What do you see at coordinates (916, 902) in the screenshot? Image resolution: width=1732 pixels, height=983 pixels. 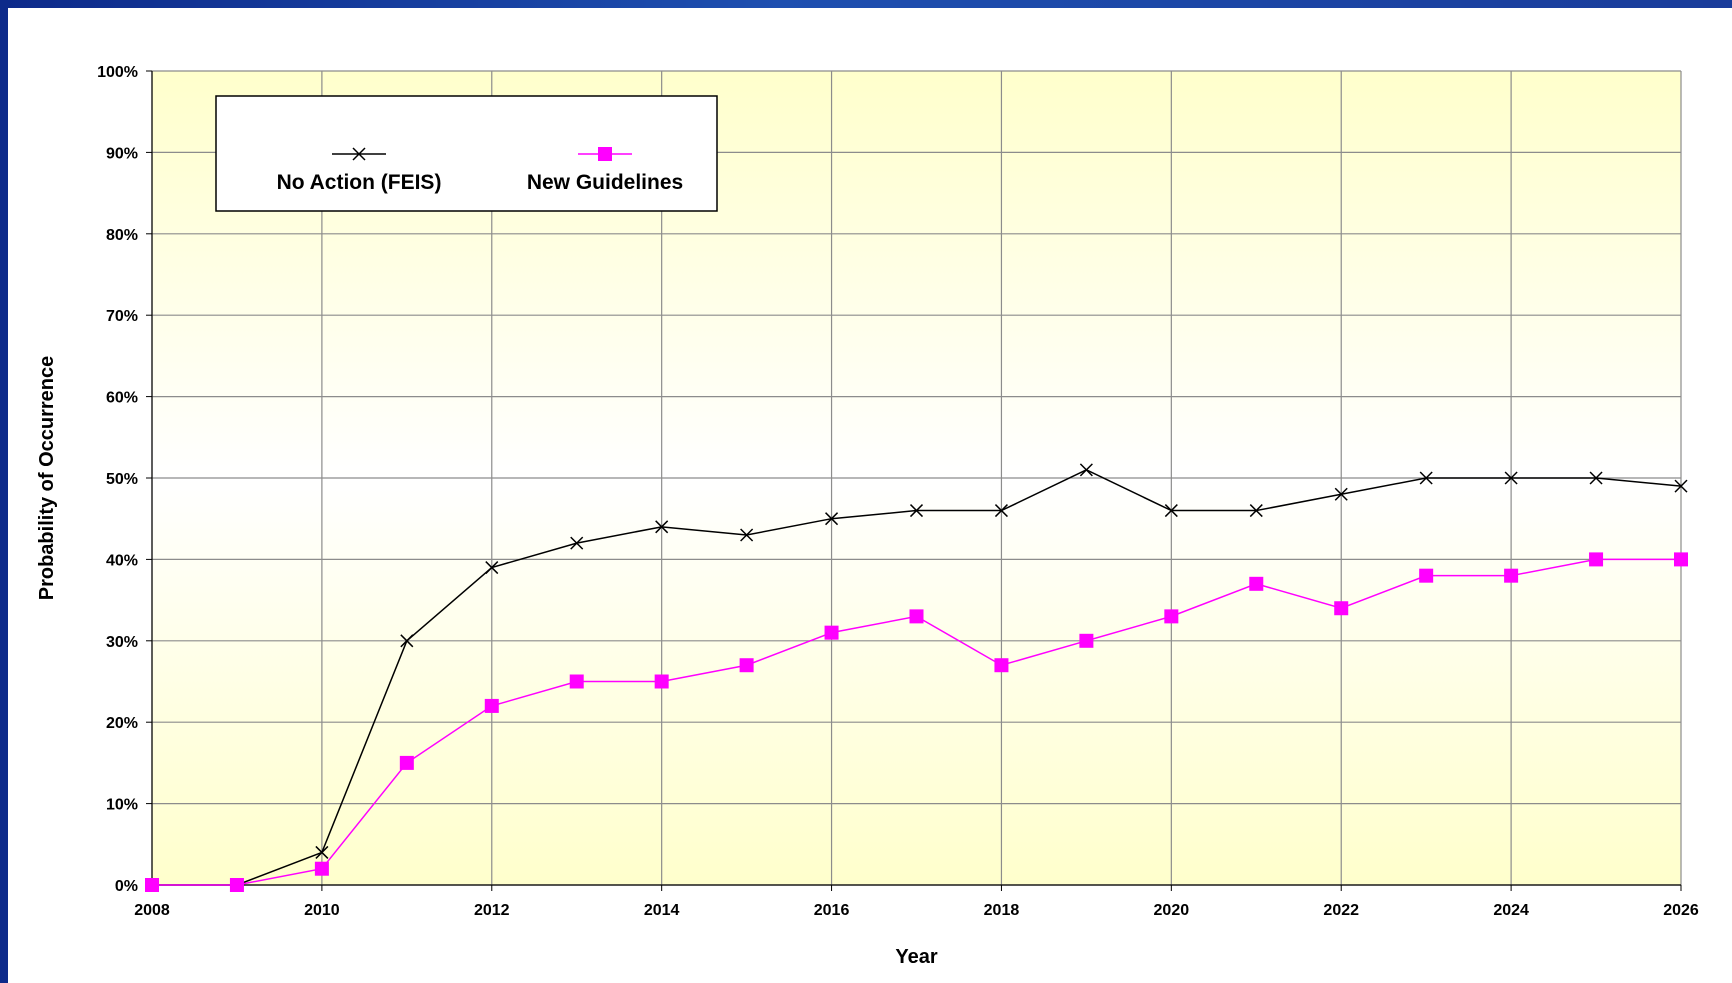 I see `x-axis-ticks: 2008 2010 2012 2014 2016 2018 2020 2022 2024 2026` at bounding box center [916, 902].